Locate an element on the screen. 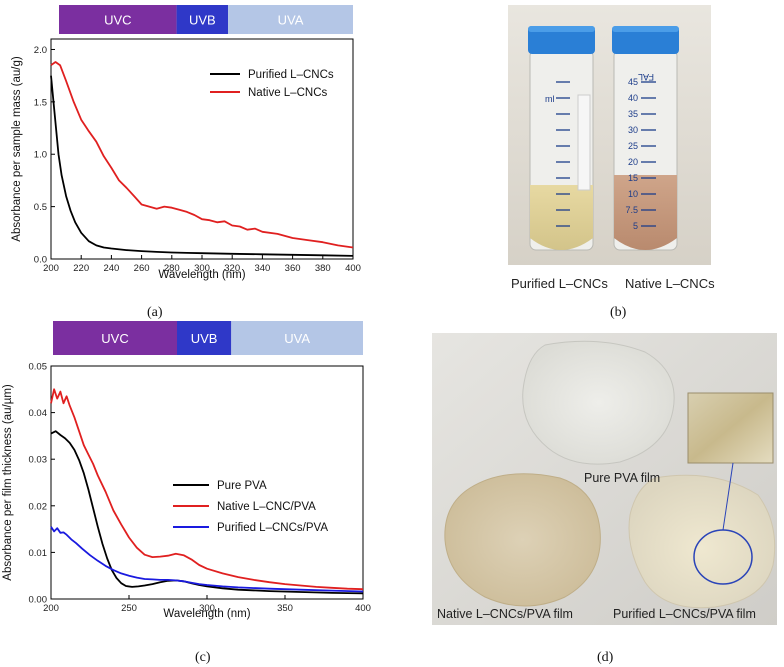  y-tick-label: 2.0 is located at coordinates (40, 50).